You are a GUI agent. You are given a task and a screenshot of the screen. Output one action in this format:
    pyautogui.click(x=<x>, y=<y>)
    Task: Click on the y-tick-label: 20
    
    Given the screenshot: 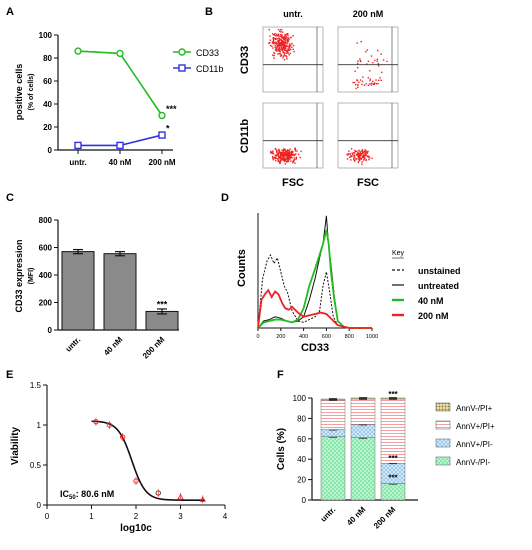 What is the action you would take?
    pyautogui.click(x=301, y=480)
    